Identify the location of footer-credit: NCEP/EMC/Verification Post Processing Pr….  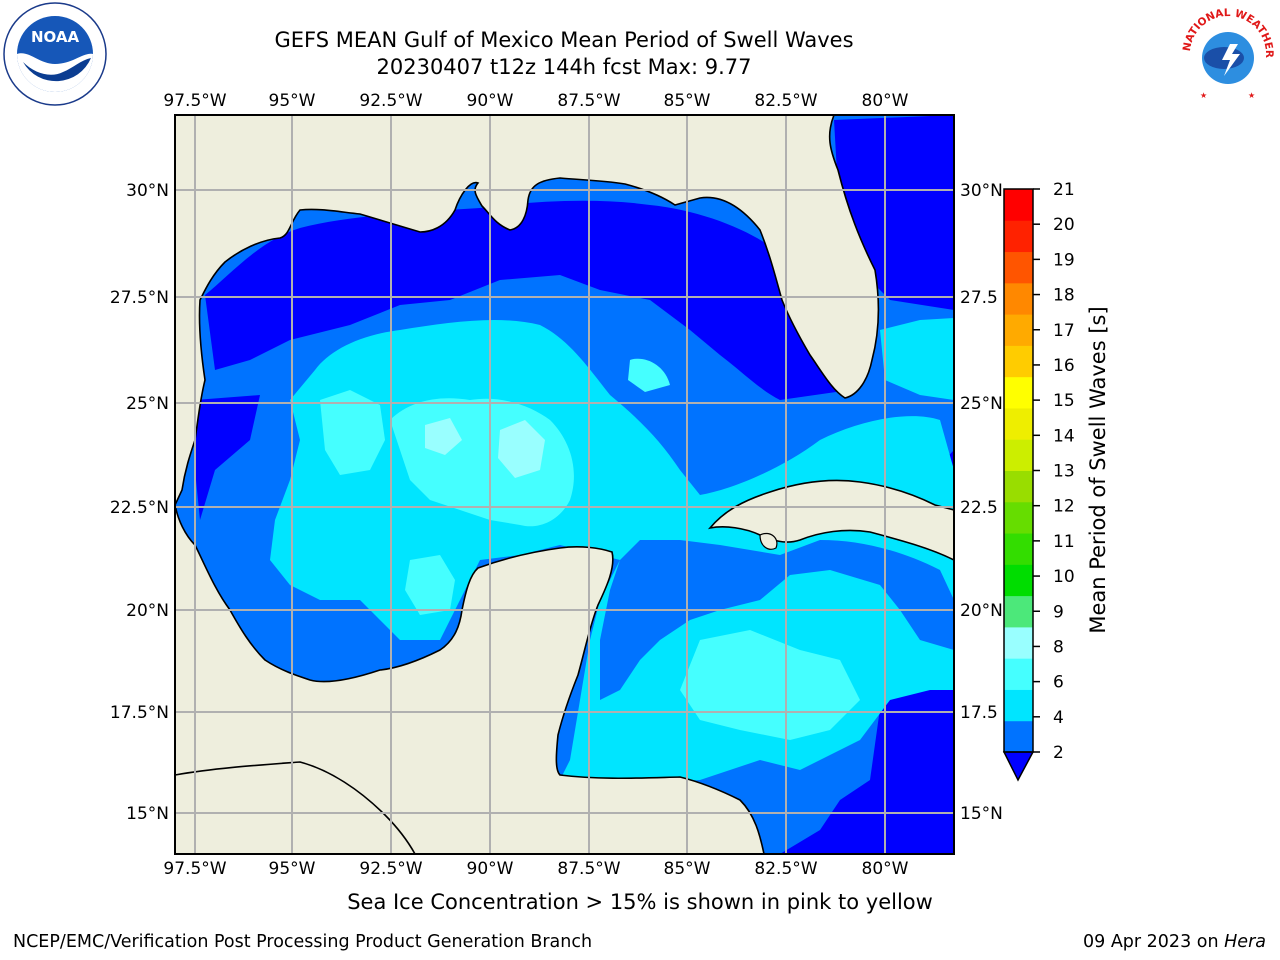
(303, 942).